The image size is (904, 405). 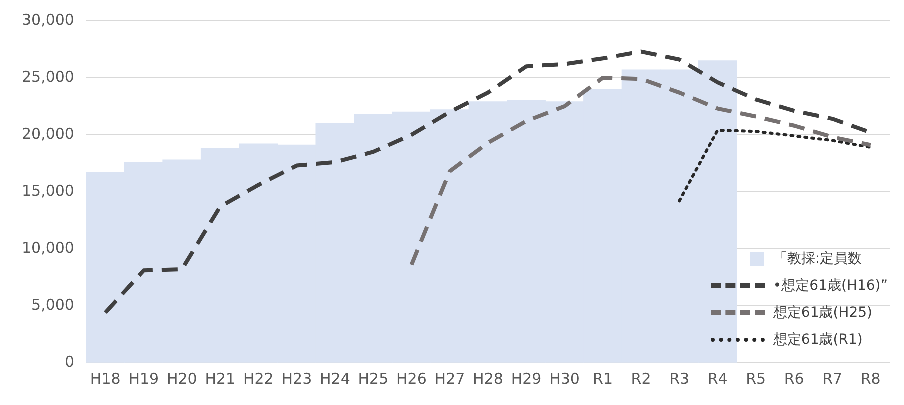 What do you see at coordinates (48, 77) in the screenshot?
I see `y-tick-label: 25,000` at bounding box center [48, 77].